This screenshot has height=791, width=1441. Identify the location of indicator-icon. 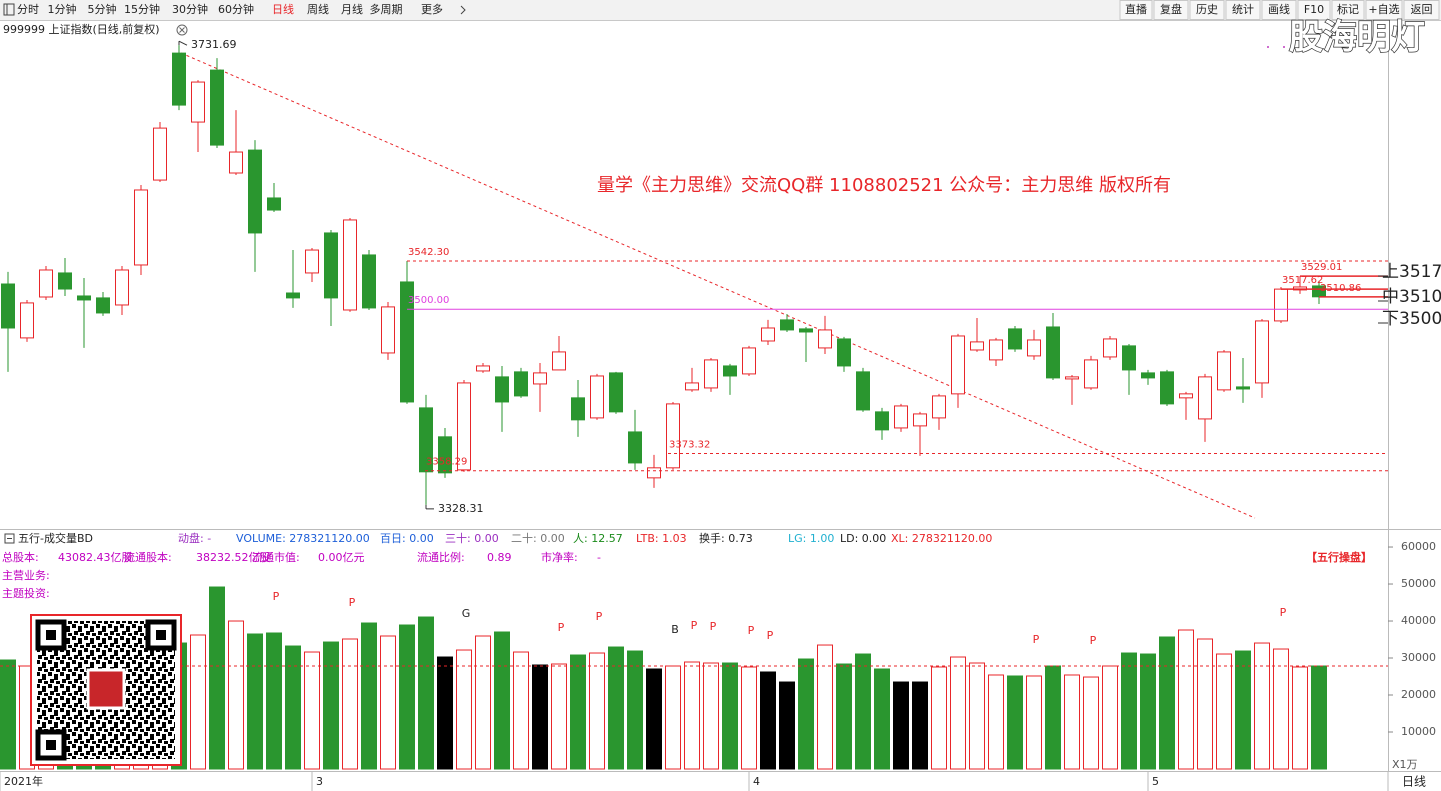
(9, 538).